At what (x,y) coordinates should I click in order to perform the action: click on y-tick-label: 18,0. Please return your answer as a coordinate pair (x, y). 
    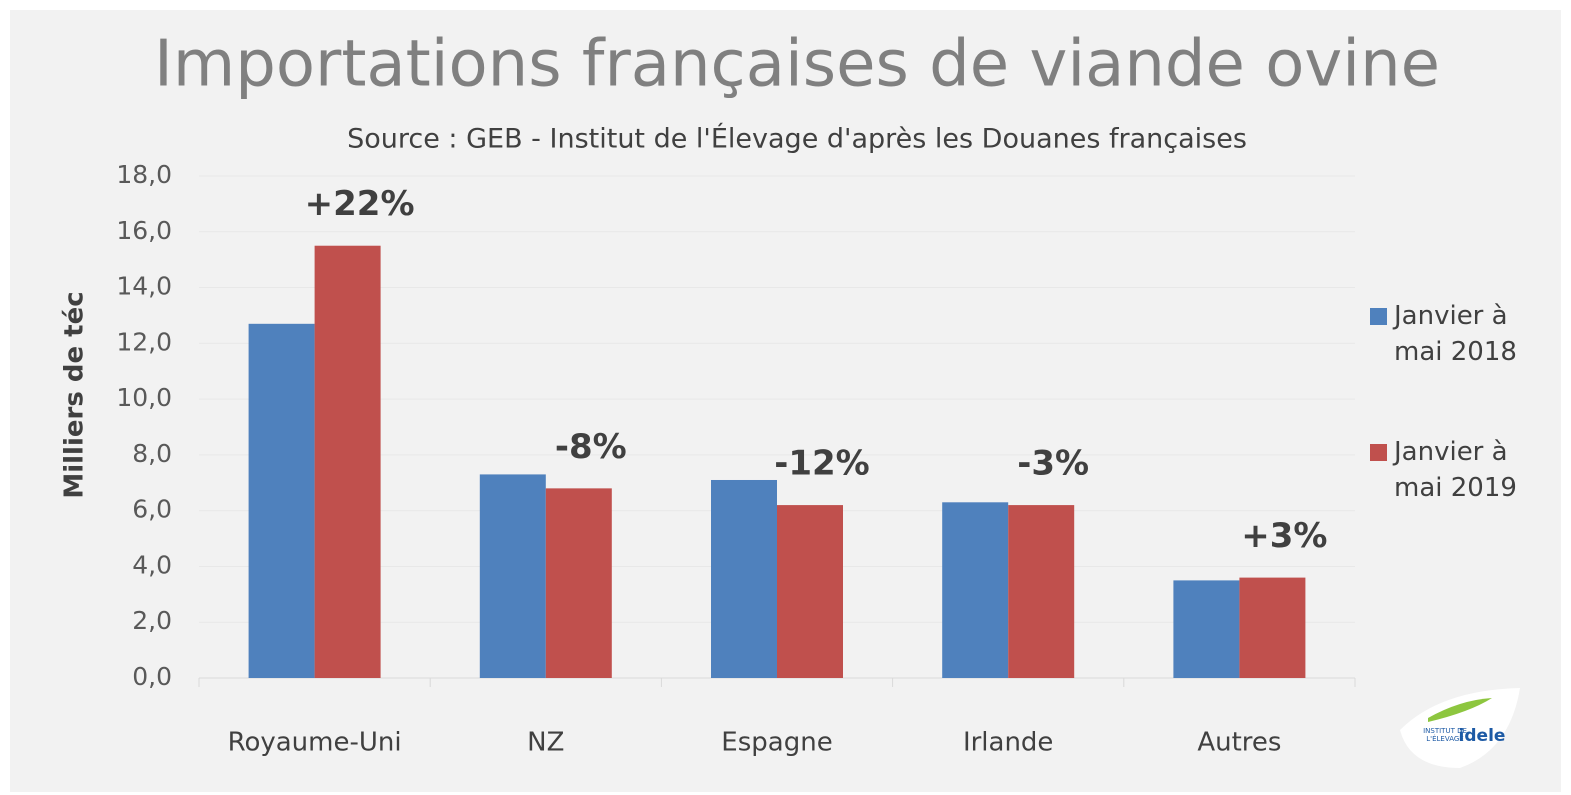
    Looking at the image, I should click on (144, 174).